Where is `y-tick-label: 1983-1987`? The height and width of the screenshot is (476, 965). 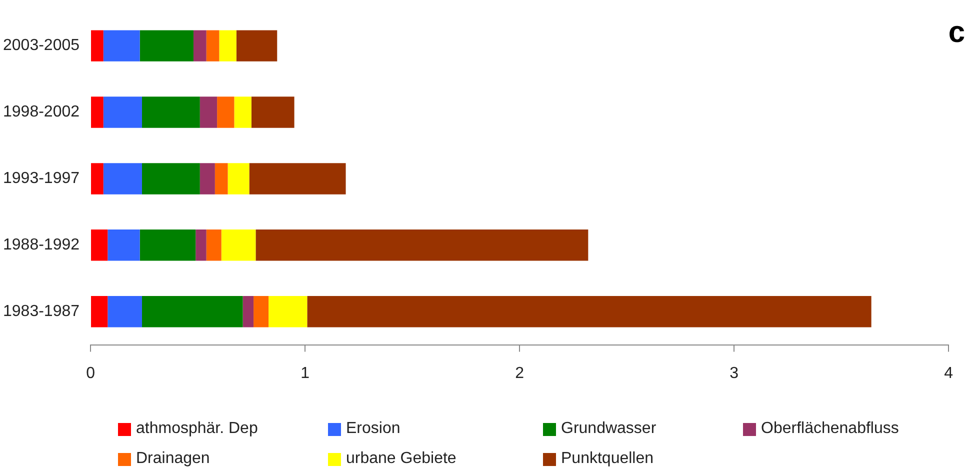 y-tick-label: 1983-1987 is located at coordinates (41, 311).